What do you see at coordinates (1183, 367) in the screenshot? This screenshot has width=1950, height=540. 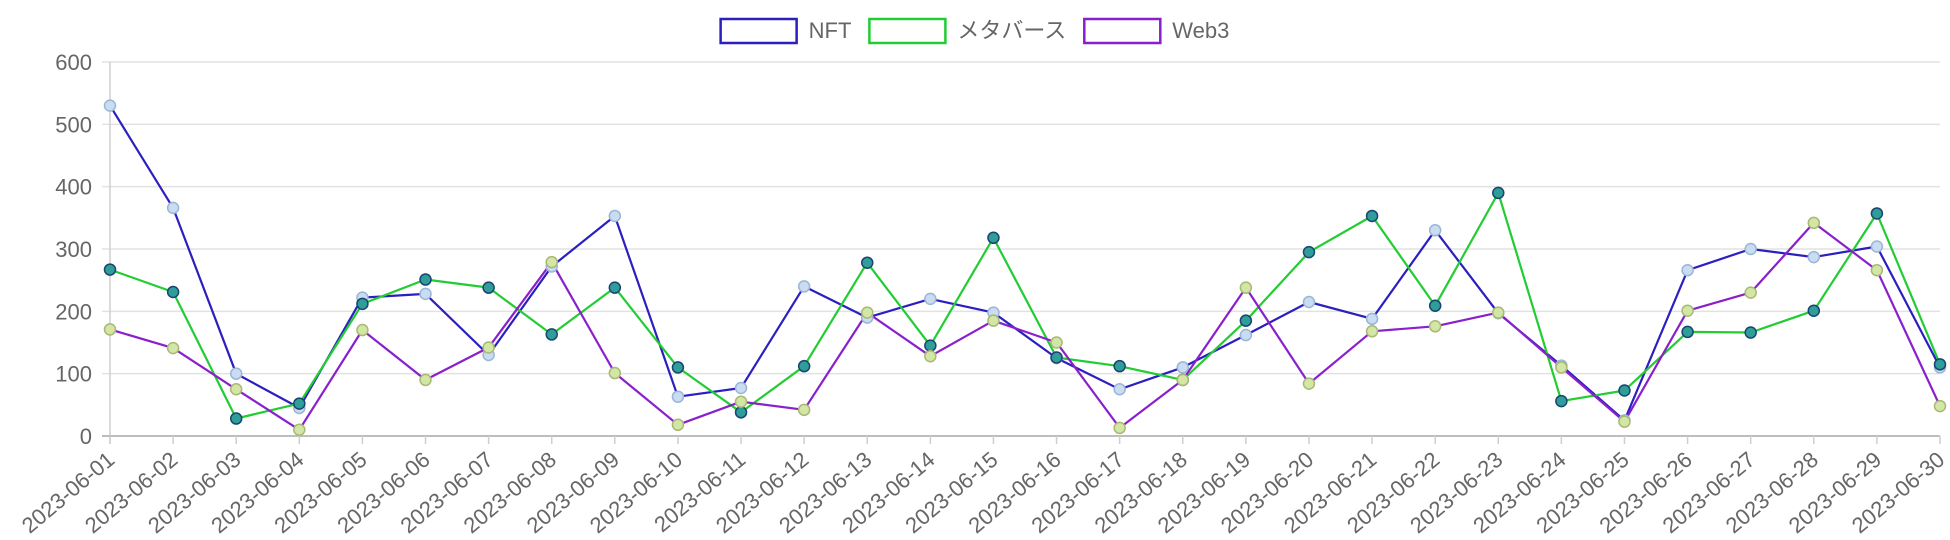 I see `data-point: NFT 2023-06-18: 110` at bounding box center [1183, 367].